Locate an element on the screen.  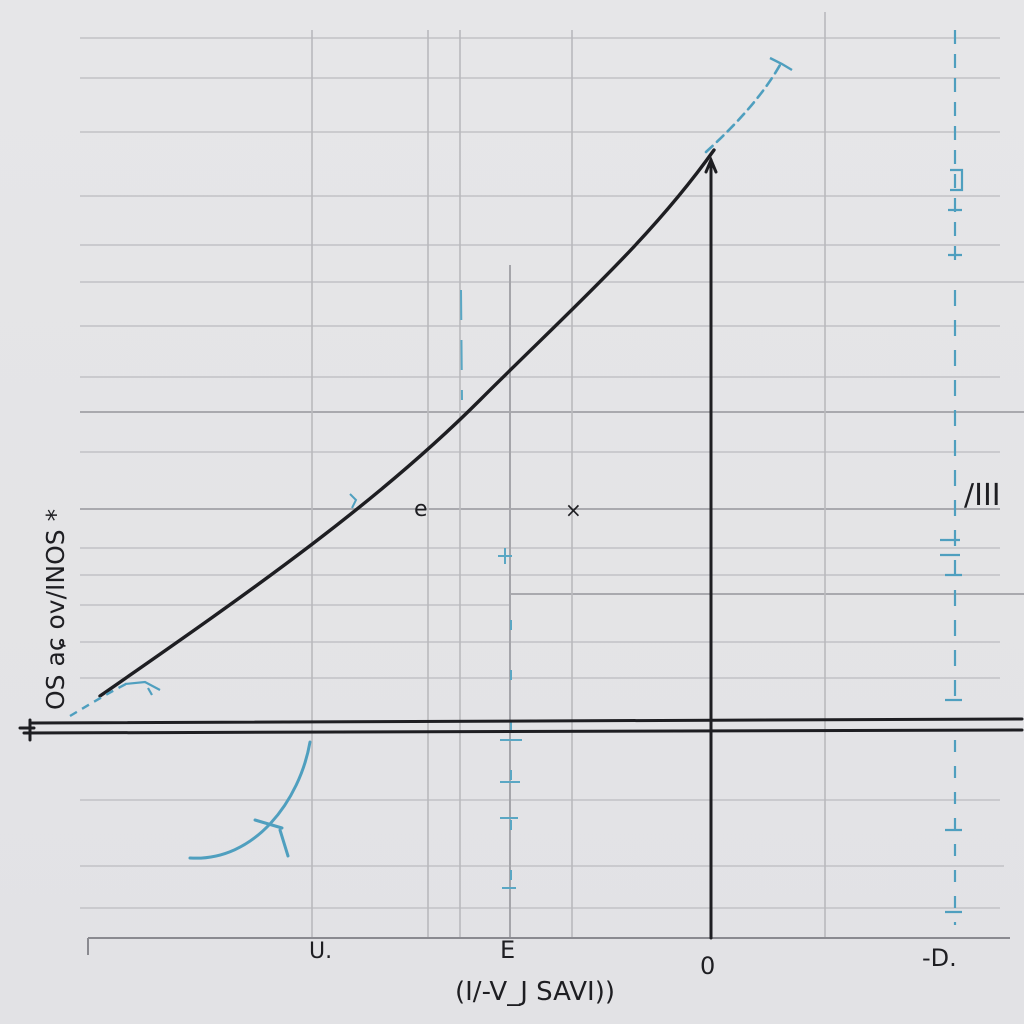
curve-extension is located at coordinates (743, 108).